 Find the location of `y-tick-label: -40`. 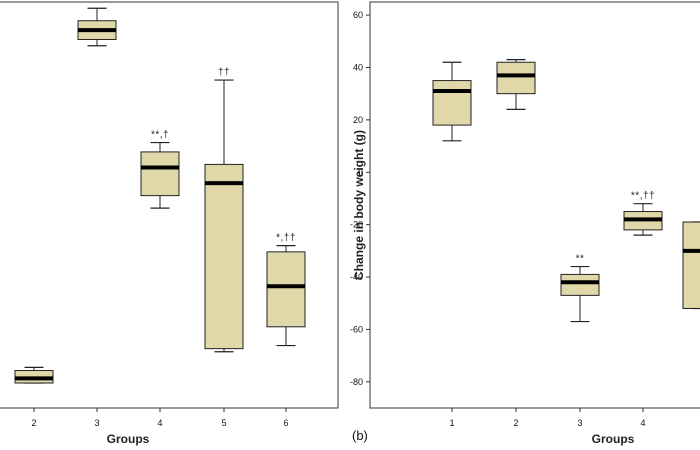

y-tick-label: -40 is located at coordinates (356, 277).